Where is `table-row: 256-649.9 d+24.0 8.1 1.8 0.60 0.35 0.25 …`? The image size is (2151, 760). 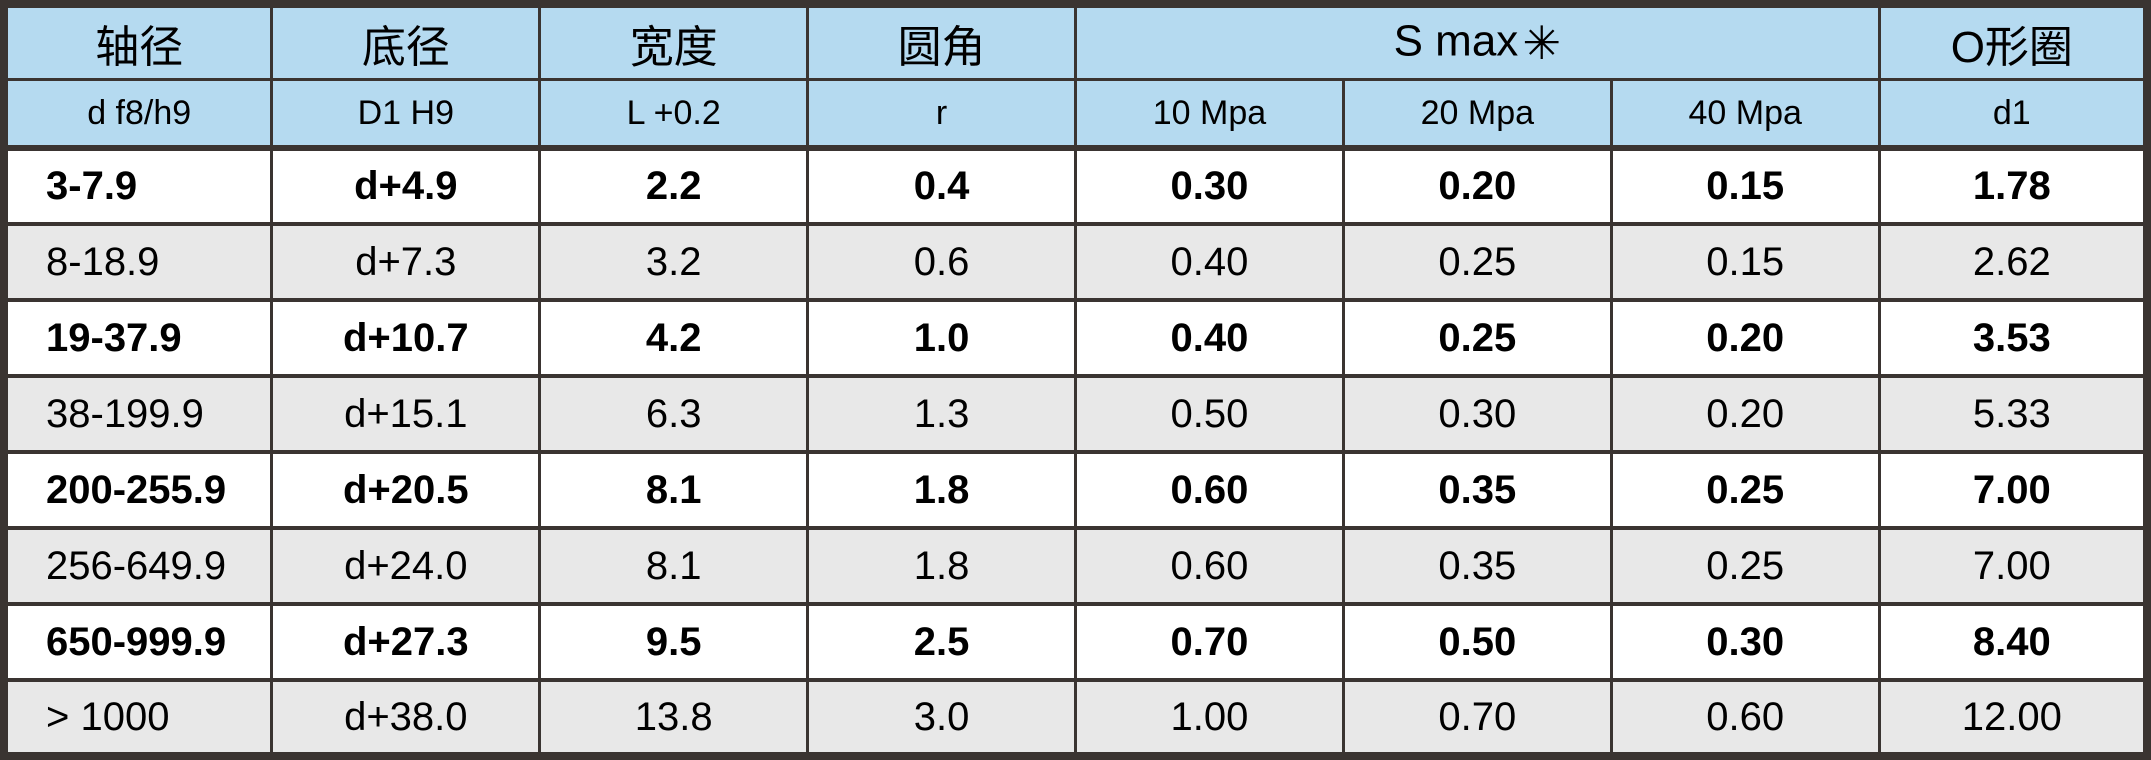 table-row: 256-649.9 d+24.0 8.1 1.8 0.60 0.35 0.25 … is located at coordinates (1075, 566).